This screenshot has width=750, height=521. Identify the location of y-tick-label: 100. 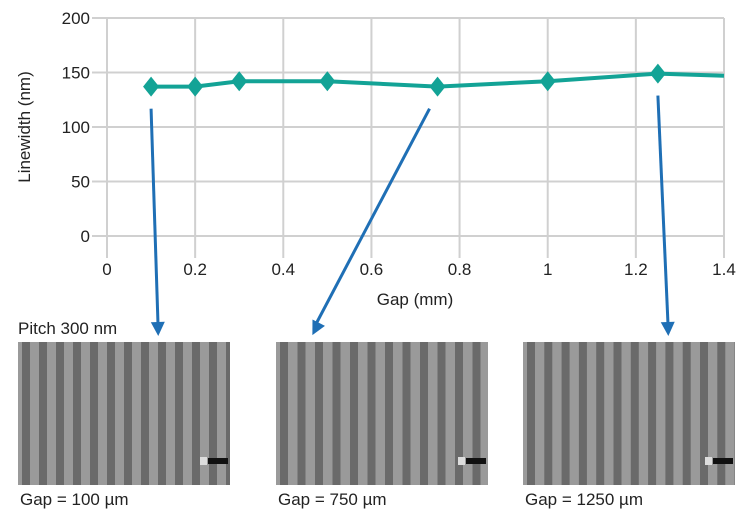
(76, 127).